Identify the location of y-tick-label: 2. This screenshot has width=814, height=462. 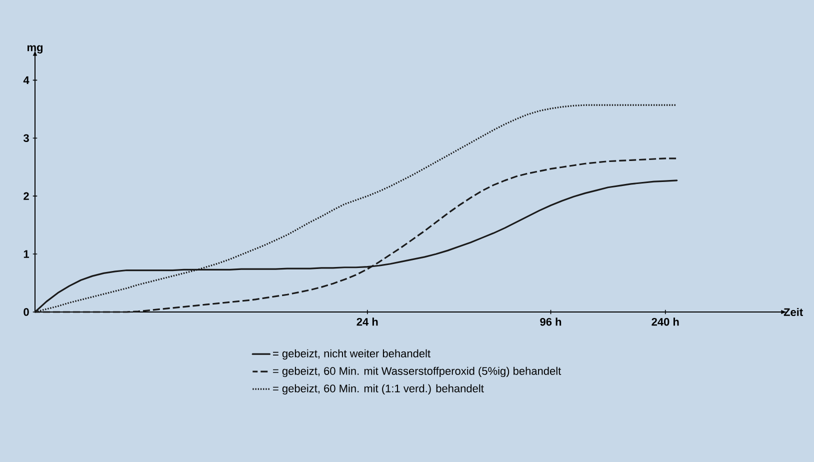
(26, 196).